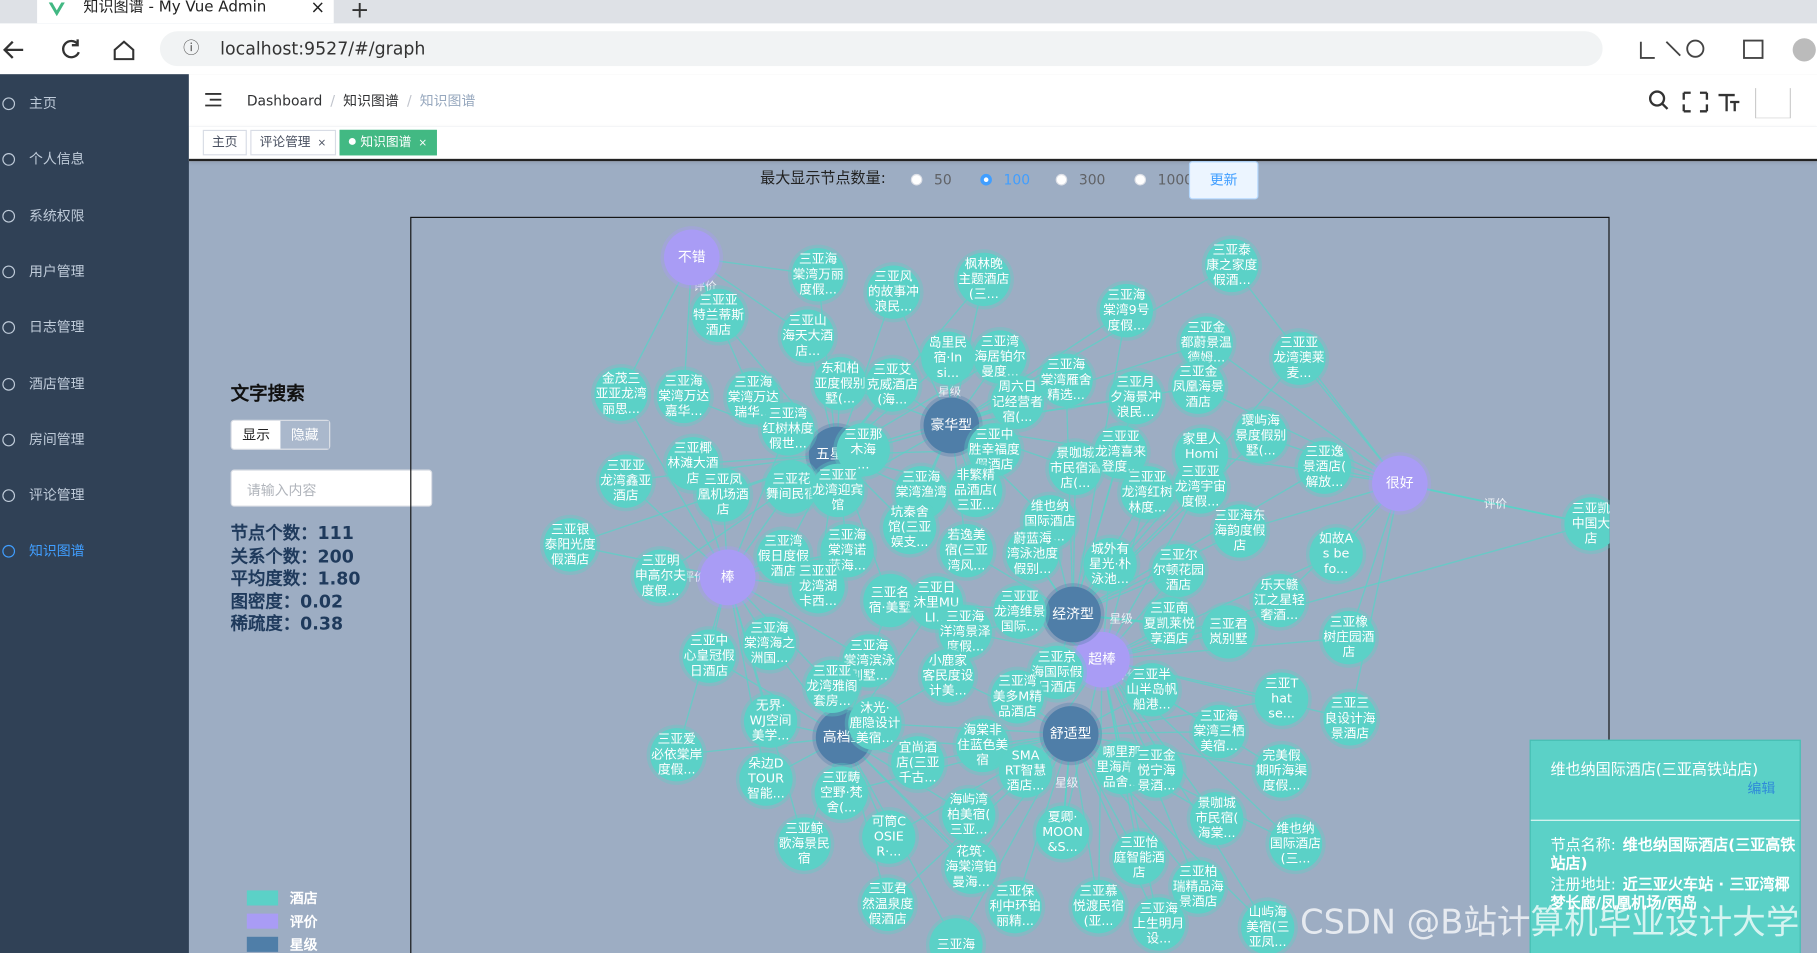 The image size is (1817, 953). I want to click on crumb: 知识图谱, so click(371, 100).